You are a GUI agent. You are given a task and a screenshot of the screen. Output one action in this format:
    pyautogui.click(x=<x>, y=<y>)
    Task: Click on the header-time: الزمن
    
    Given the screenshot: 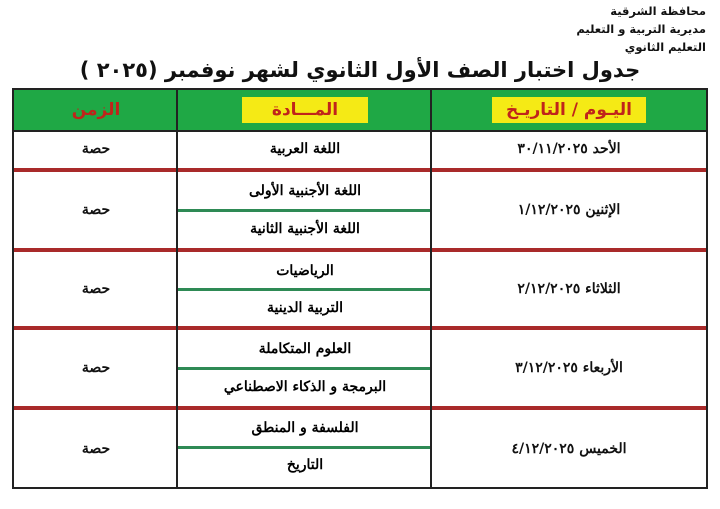 What is the action you would take?
    pyautogui.click(x=96, y=110)
    